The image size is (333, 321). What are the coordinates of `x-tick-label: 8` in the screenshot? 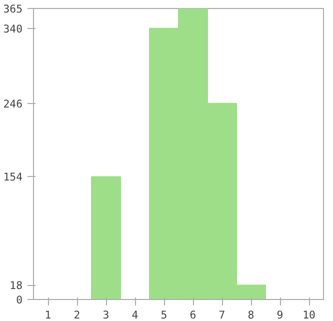 It's located at (251, 314).